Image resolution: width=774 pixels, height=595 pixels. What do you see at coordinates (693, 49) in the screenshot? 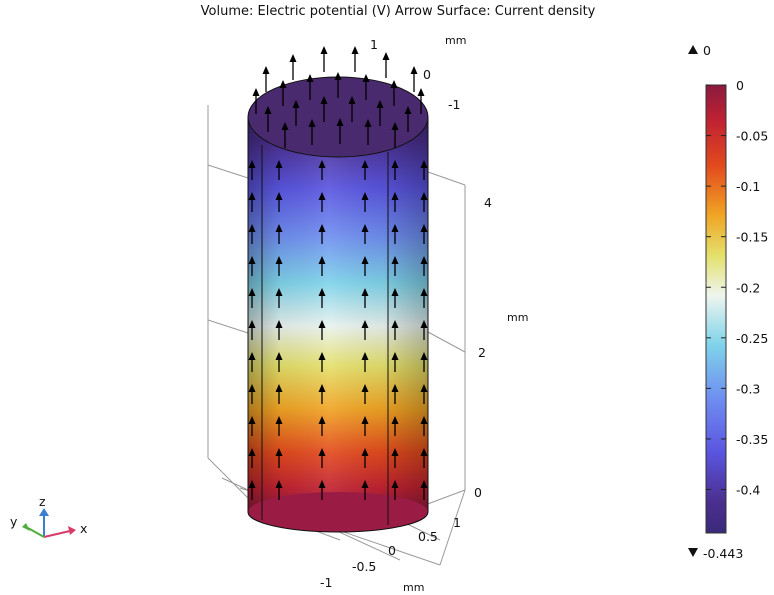
I see `max-marker-icon` at bounding box center [693, 49].